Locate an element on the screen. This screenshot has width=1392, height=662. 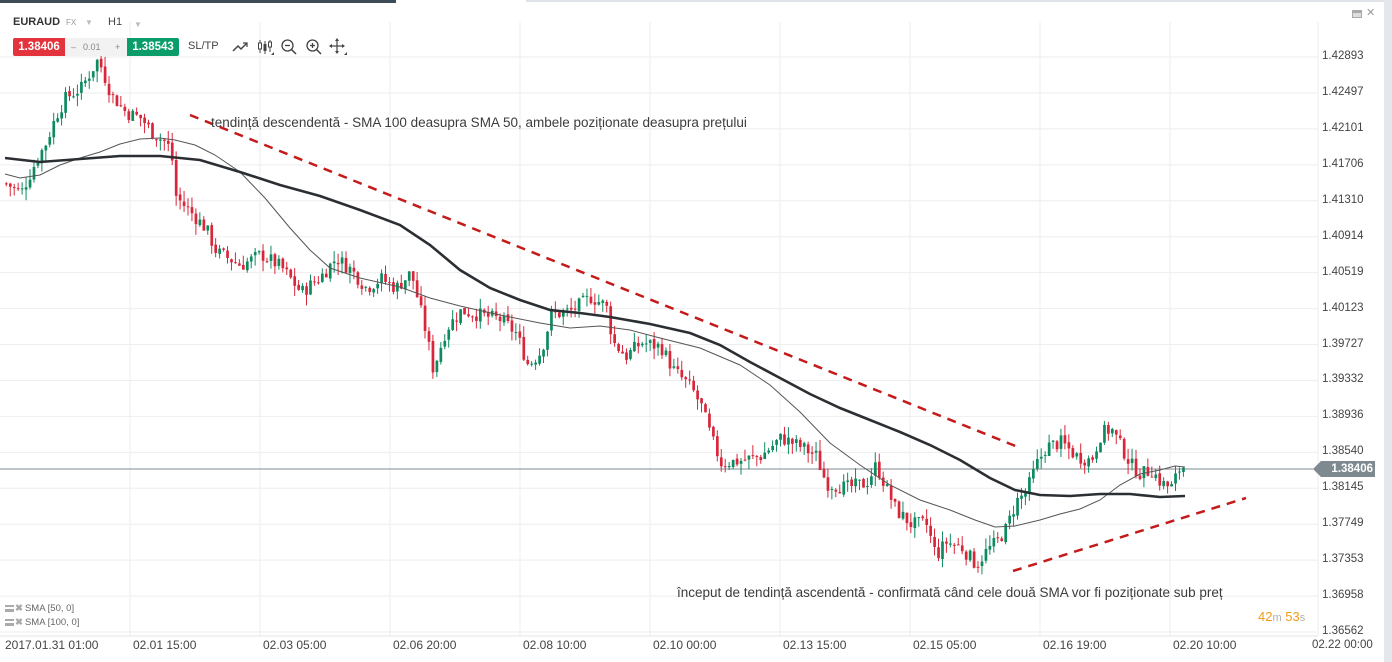
market-type: FX is located at coordinates (71, 22).